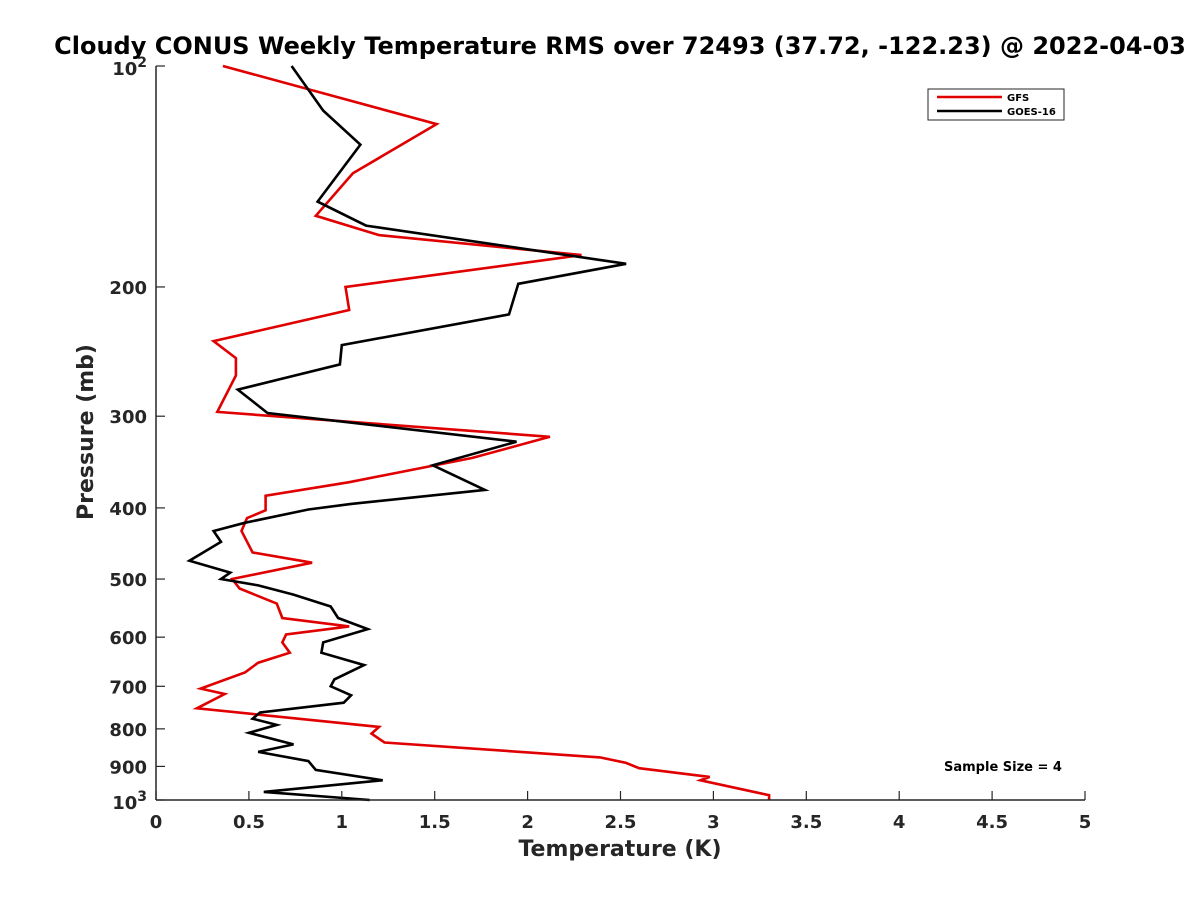 Image resolution: width=1200 pixels, height=900 pixels. I want to click on legend: GFS GOES-16, so click(996, 104).